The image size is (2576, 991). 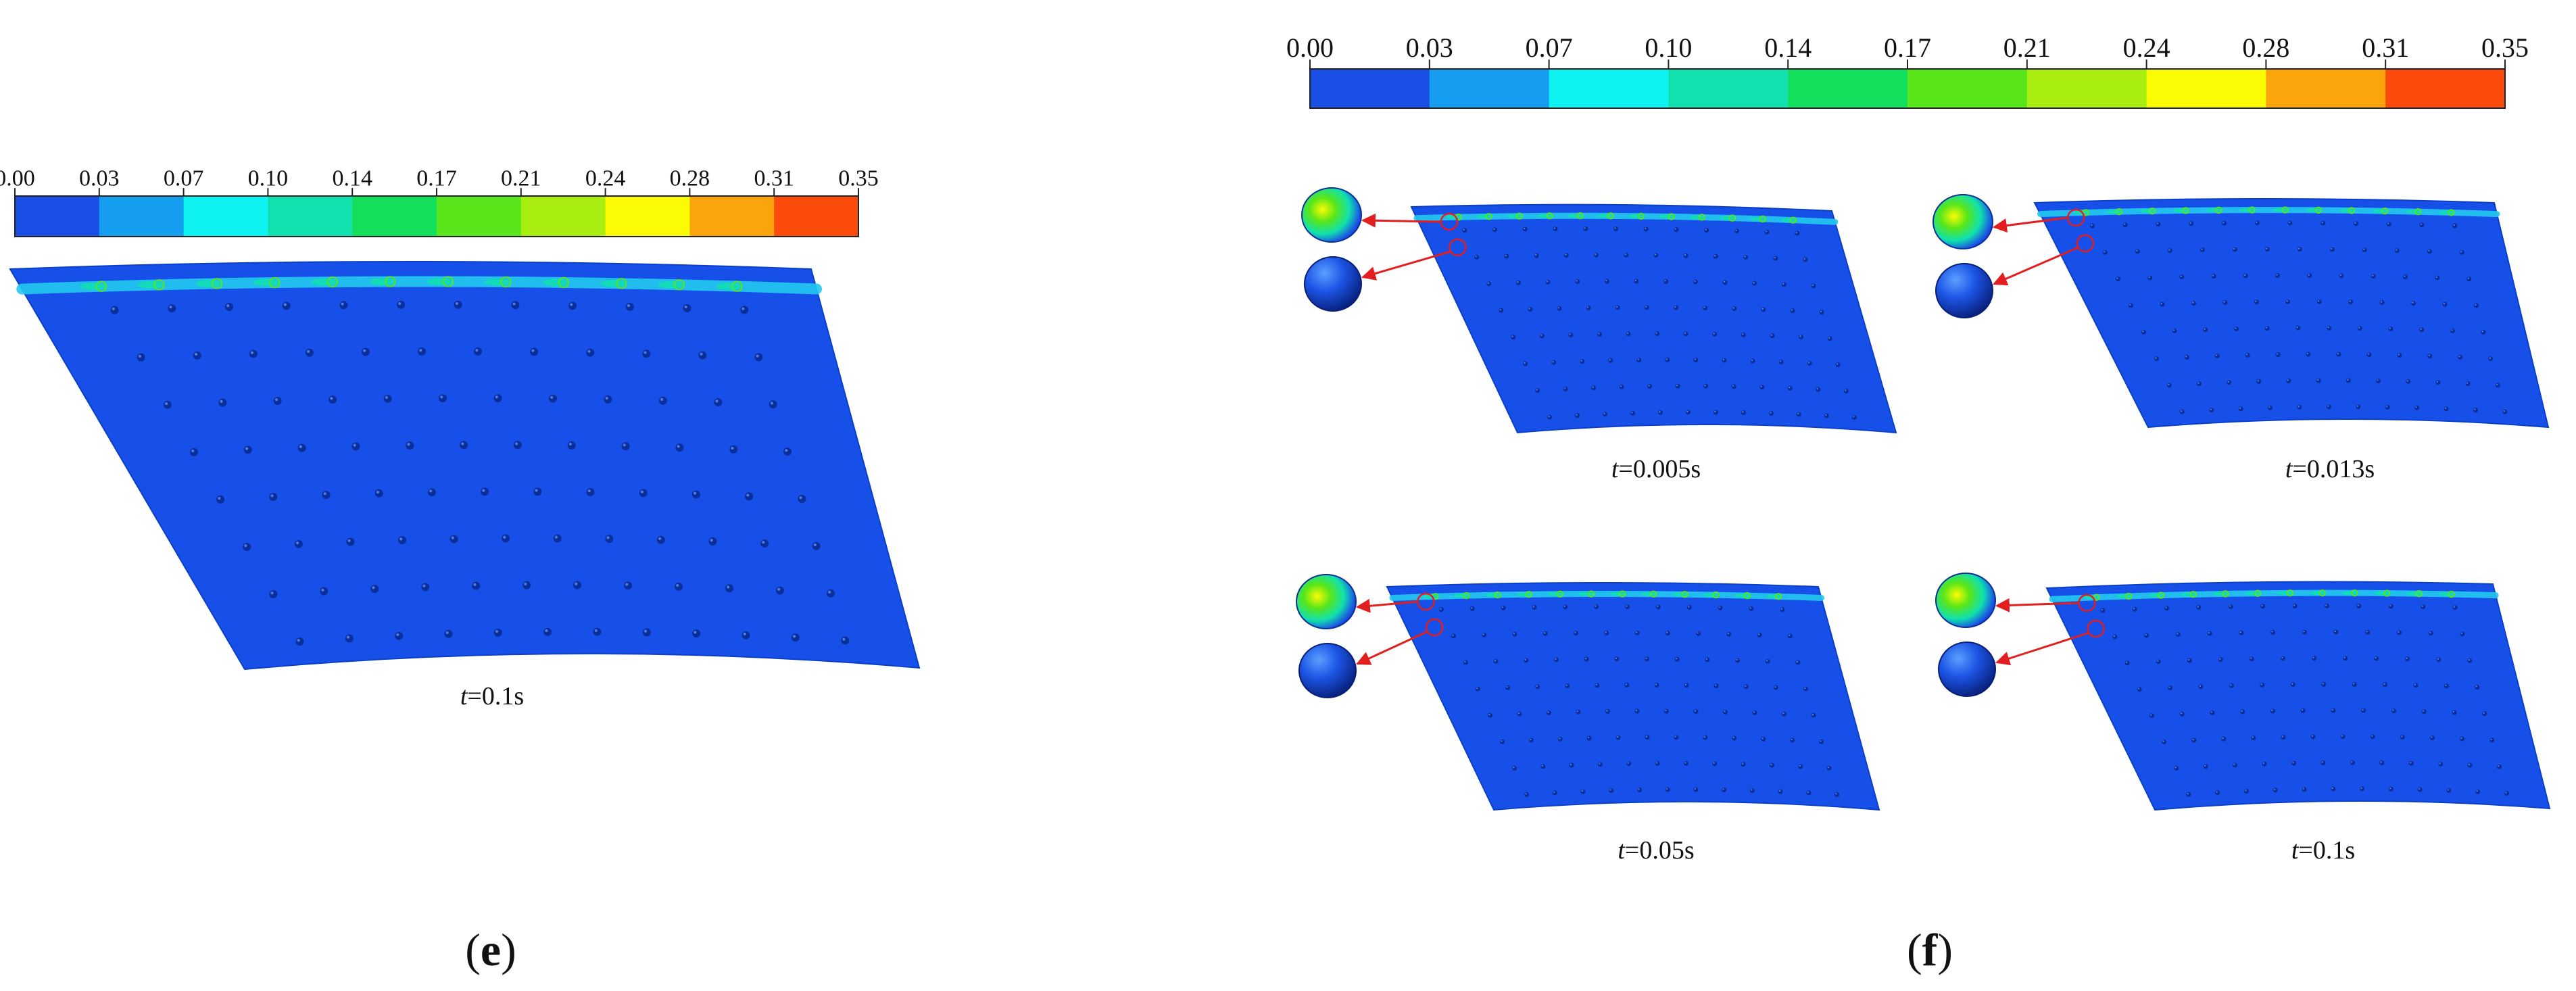 What do you see at coordinates (2146, 47) in the screenshot?
I see `colorbar-f-tick-label-7: 0.24` at bounding box center [2146, 47].